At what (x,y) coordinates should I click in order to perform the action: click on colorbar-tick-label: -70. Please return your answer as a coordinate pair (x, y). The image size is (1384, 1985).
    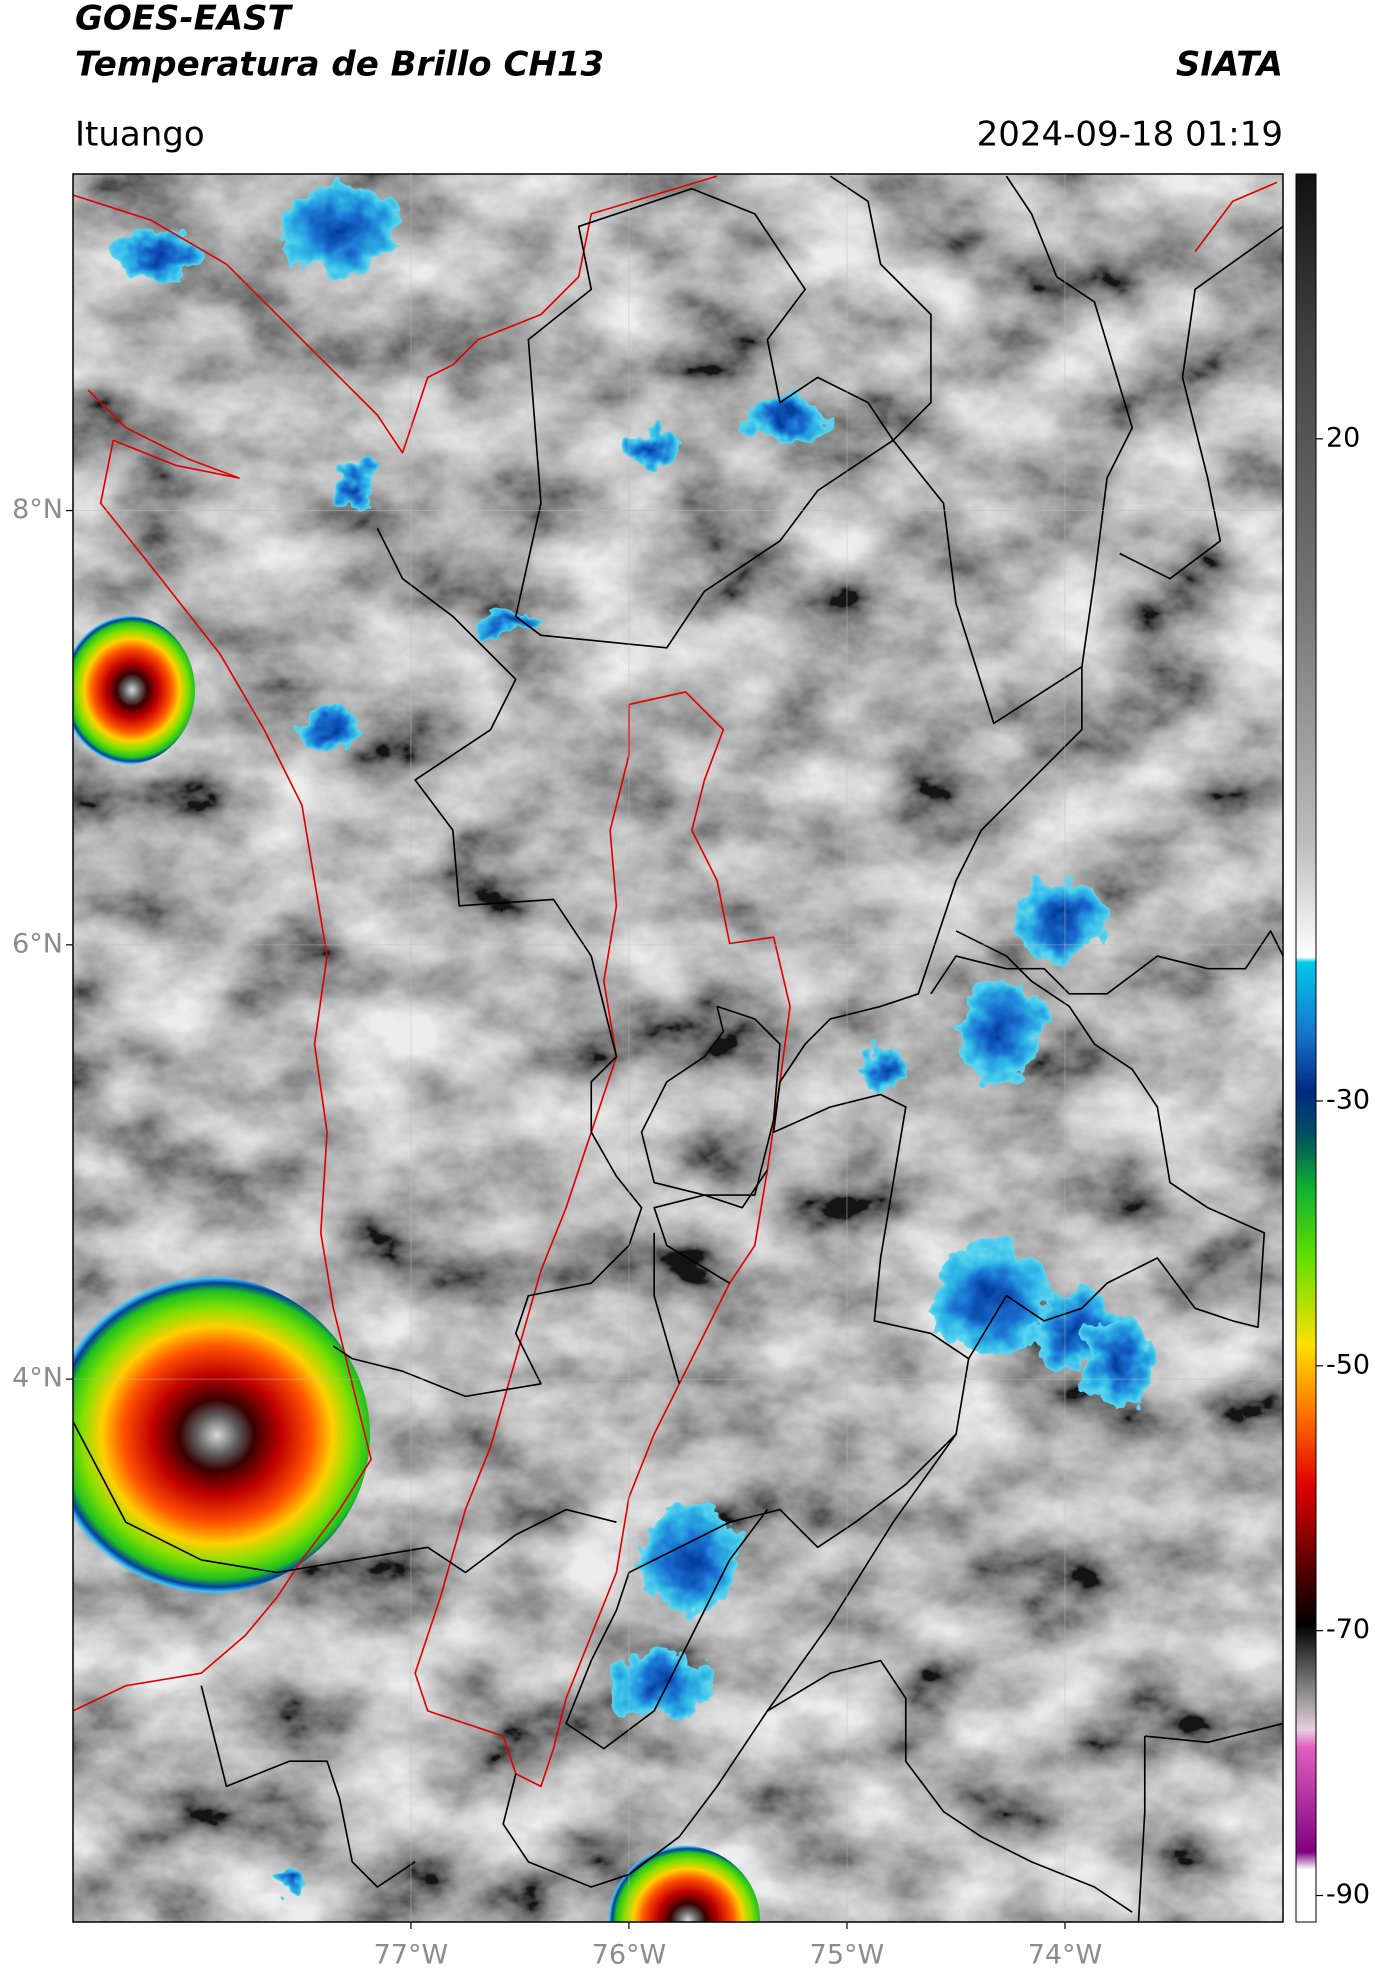
    Looking at the image, I should click on (1348, 1629).